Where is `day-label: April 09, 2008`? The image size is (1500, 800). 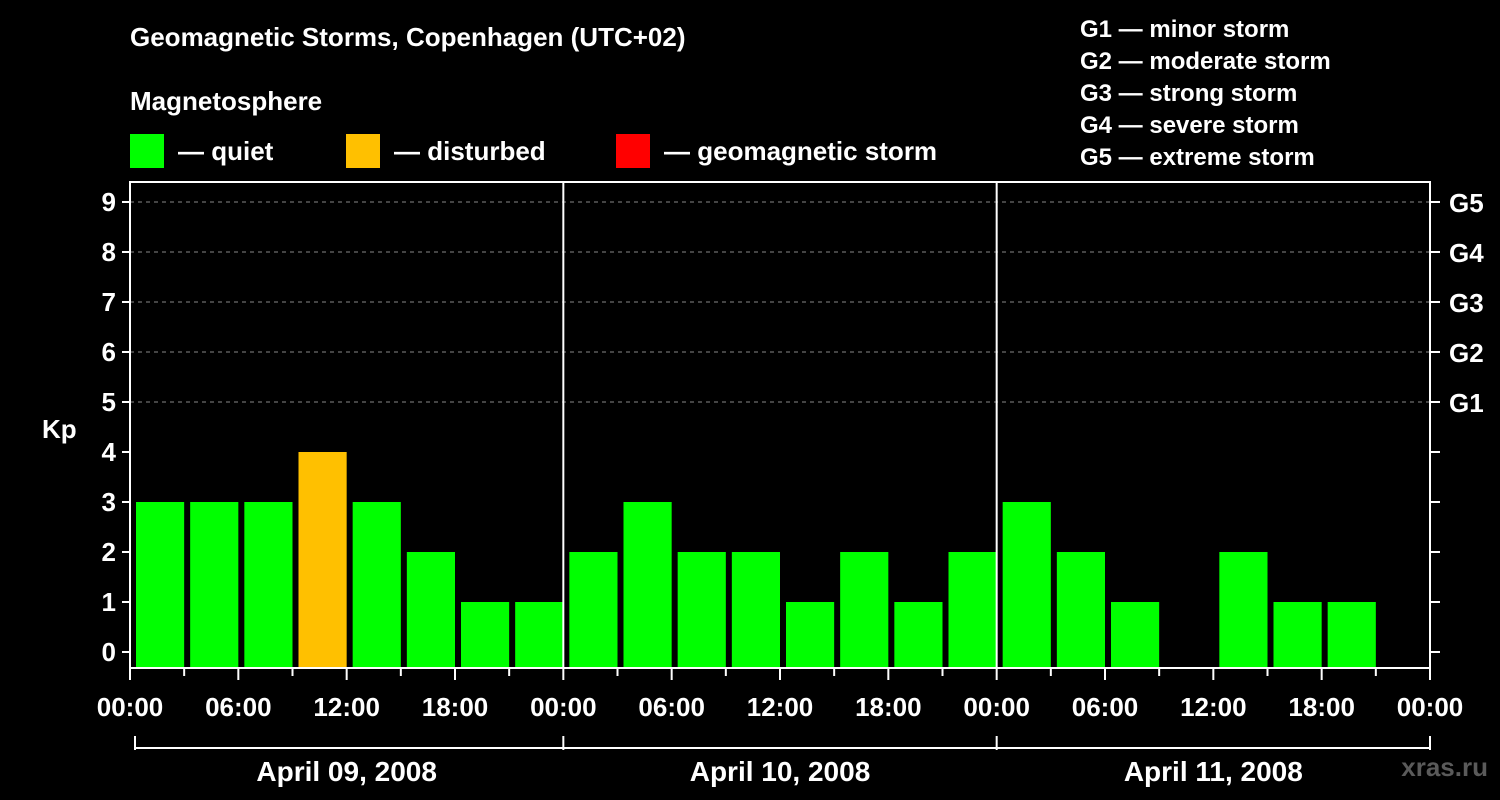
day-label: April 09, 2008 is located at coordinates (346, 771).